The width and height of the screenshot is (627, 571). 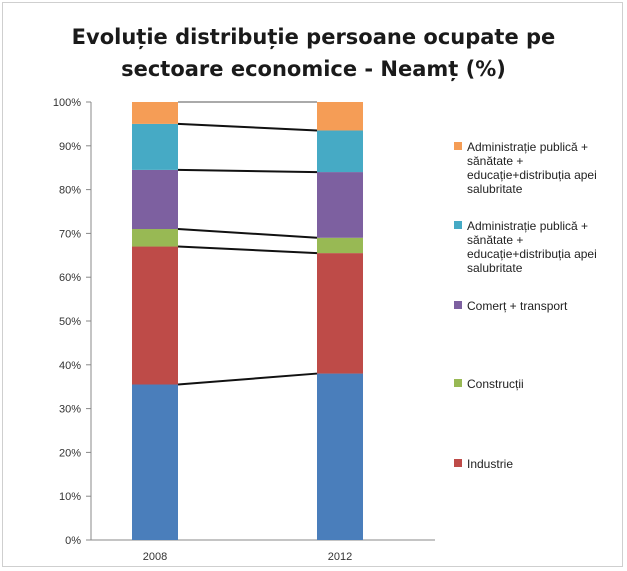 I want to click on y-tick-label: 40%, so click(x=70, y=366).